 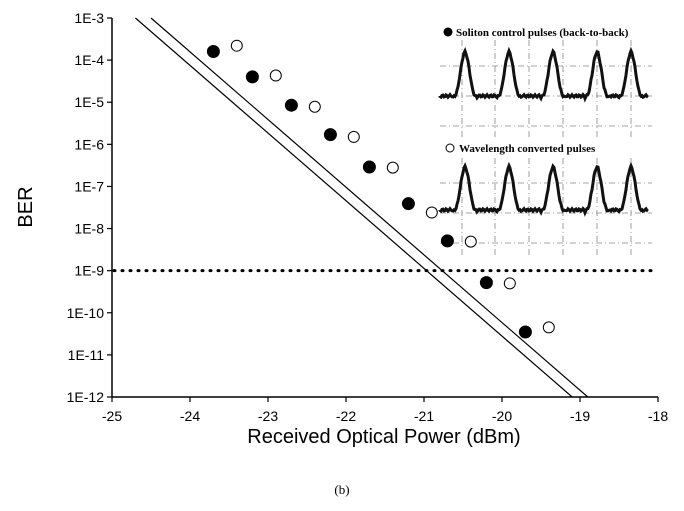 I want to click on y-tick-label: 1E-7, so click(x=89, y=186).